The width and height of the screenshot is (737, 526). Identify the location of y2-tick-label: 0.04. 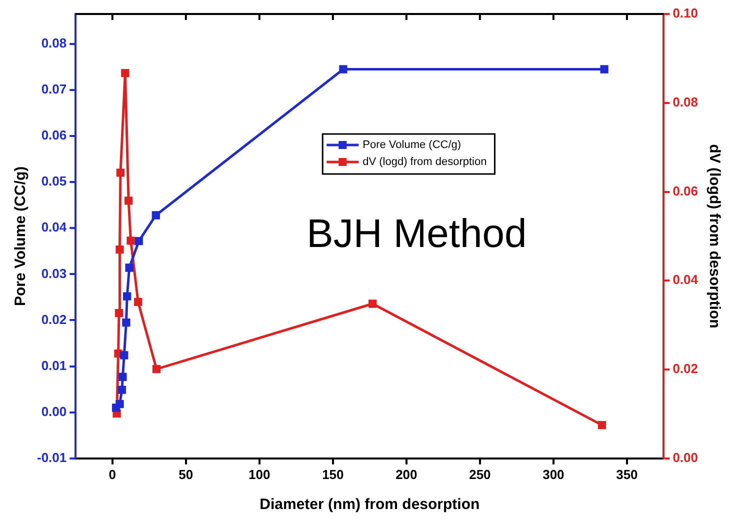
(685, 280).